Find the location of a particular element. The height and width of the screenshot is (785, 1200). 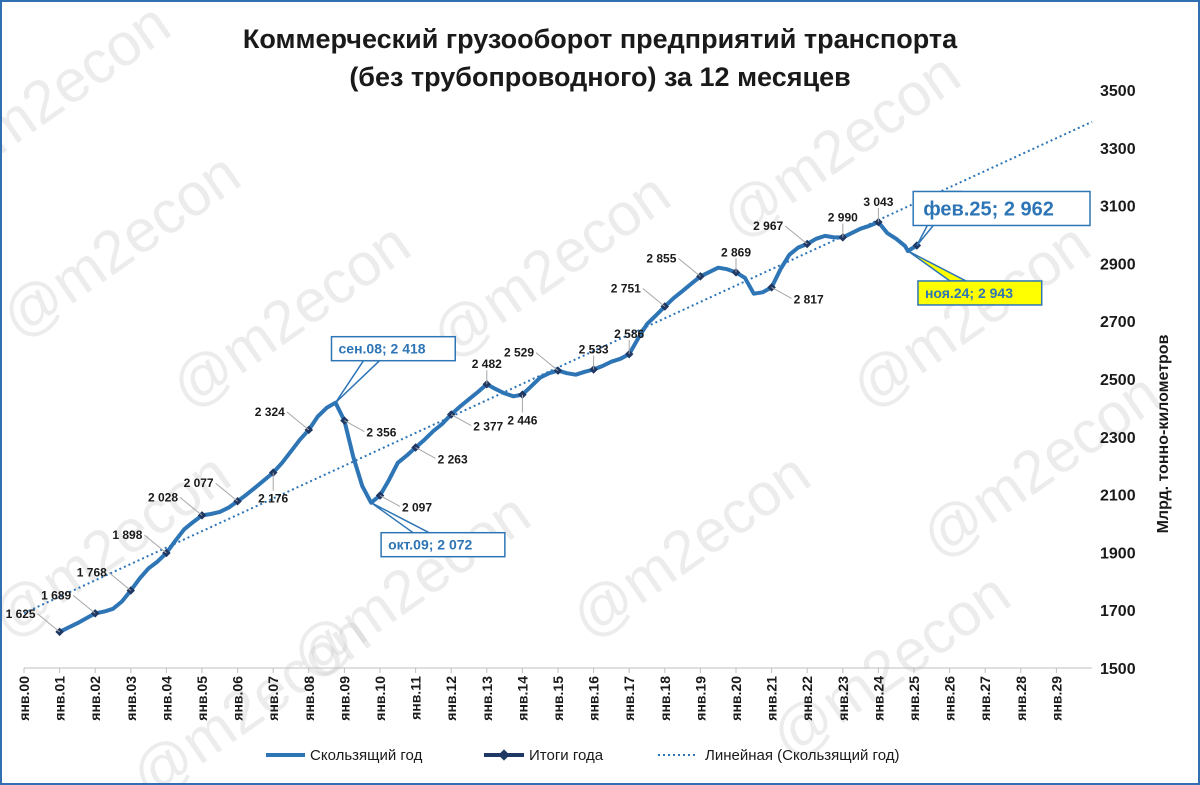

y-axis-title: Млрд. тонно-километров is located at coordinates (1163, 433).